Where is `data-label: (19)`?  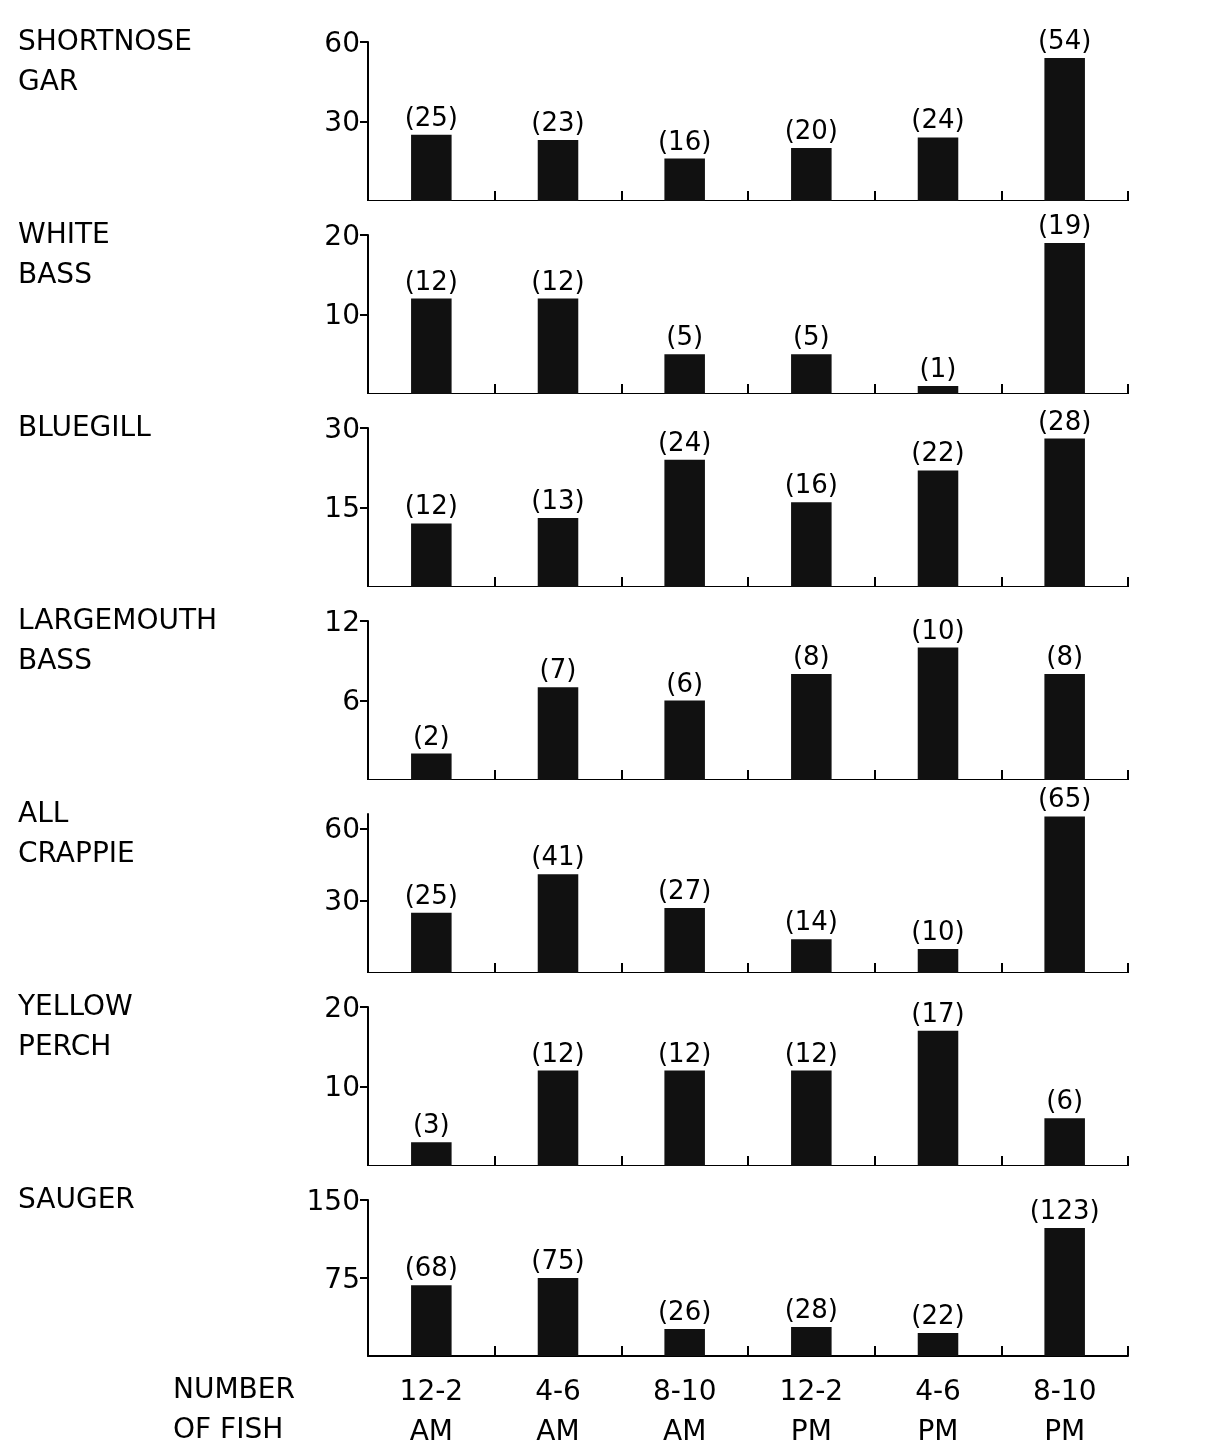
data-label: (19) is located at coordinates (1064, 224).